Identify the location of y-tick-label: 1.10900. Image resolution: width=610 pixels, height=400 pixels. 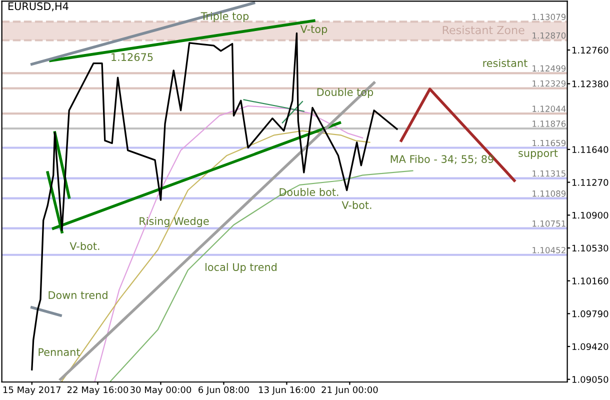
(590, 215).